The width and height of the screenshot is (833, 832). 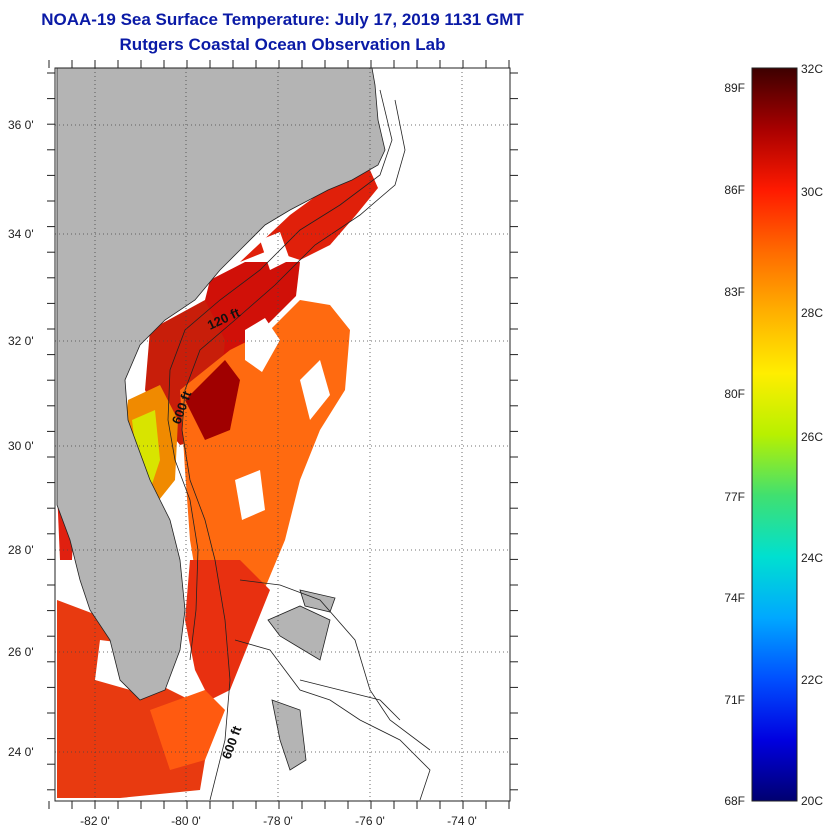 I want to click on lon-label: -74 0', so click(x=462, y=821).